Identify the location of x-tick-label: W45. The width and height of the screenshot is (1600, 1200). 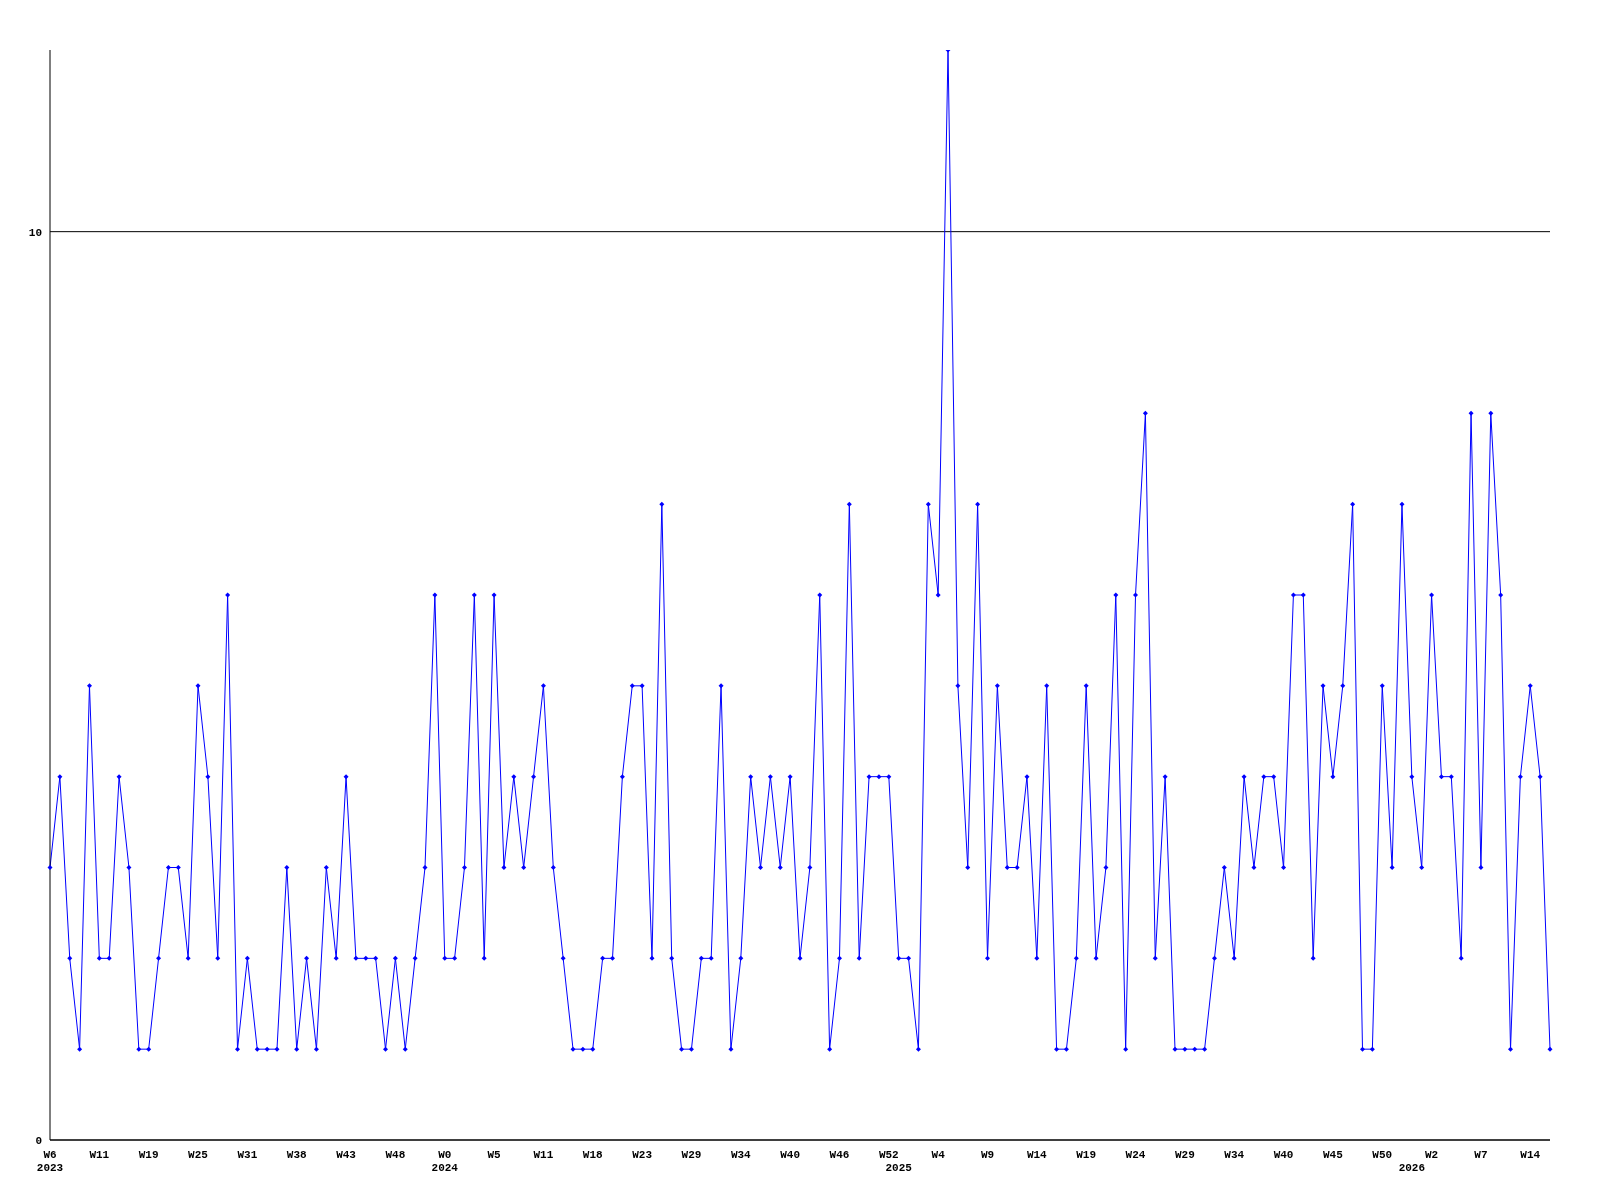
(1333, 1155).